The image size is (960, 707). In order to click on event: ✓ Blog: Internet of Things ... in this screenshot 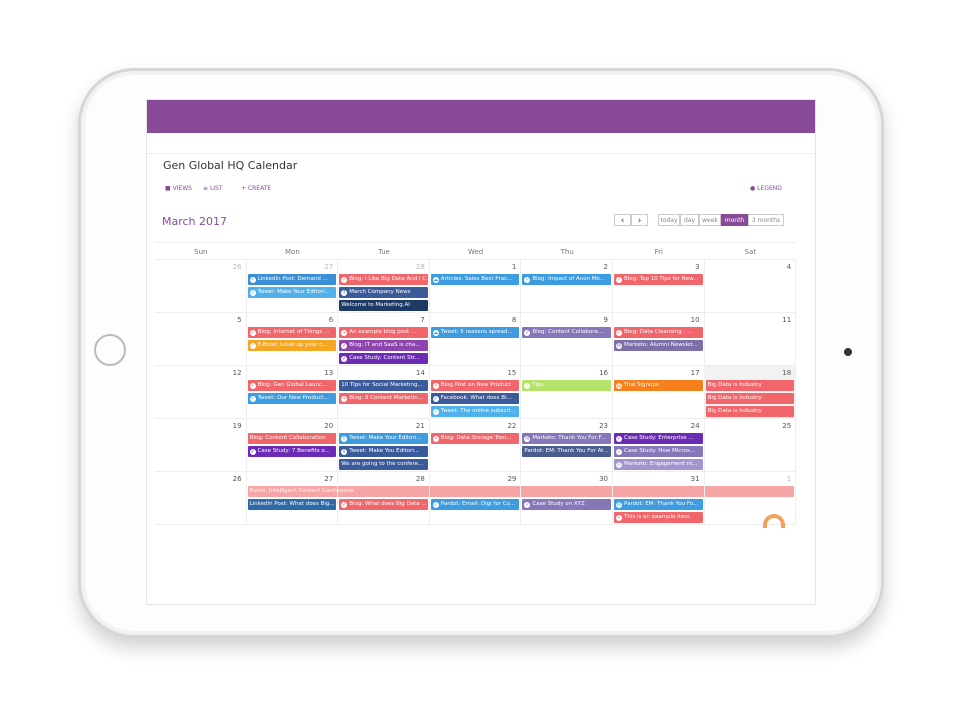, I will do `click(292, 332)`.